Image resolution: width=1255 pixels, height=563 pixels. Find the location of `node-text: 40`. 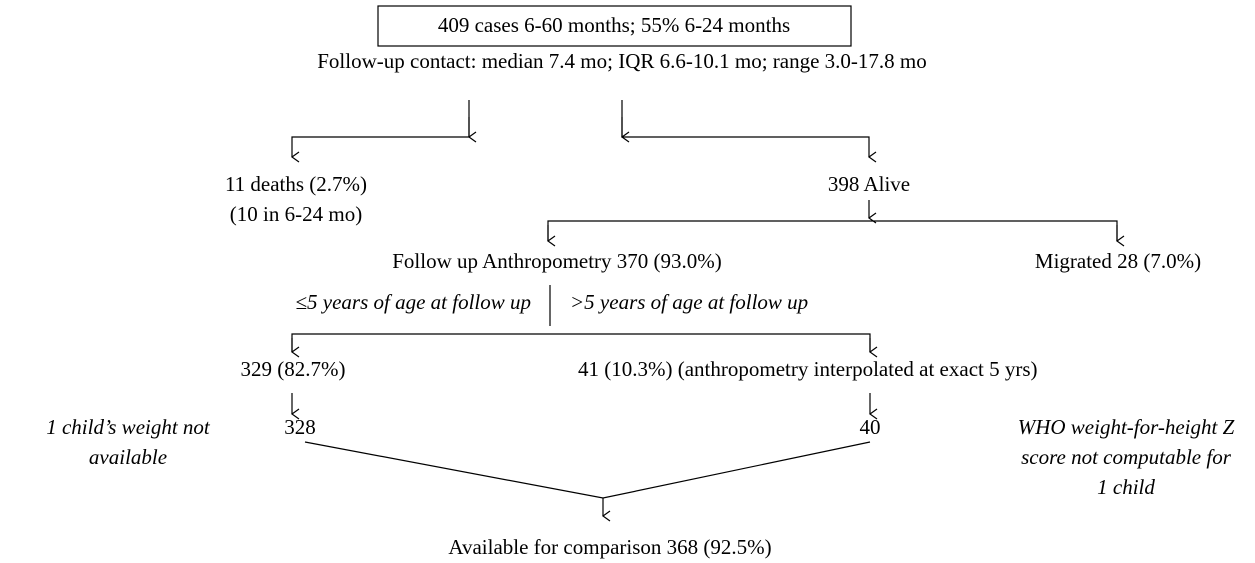

node-text: 40 is located at coordinates (870, 427).